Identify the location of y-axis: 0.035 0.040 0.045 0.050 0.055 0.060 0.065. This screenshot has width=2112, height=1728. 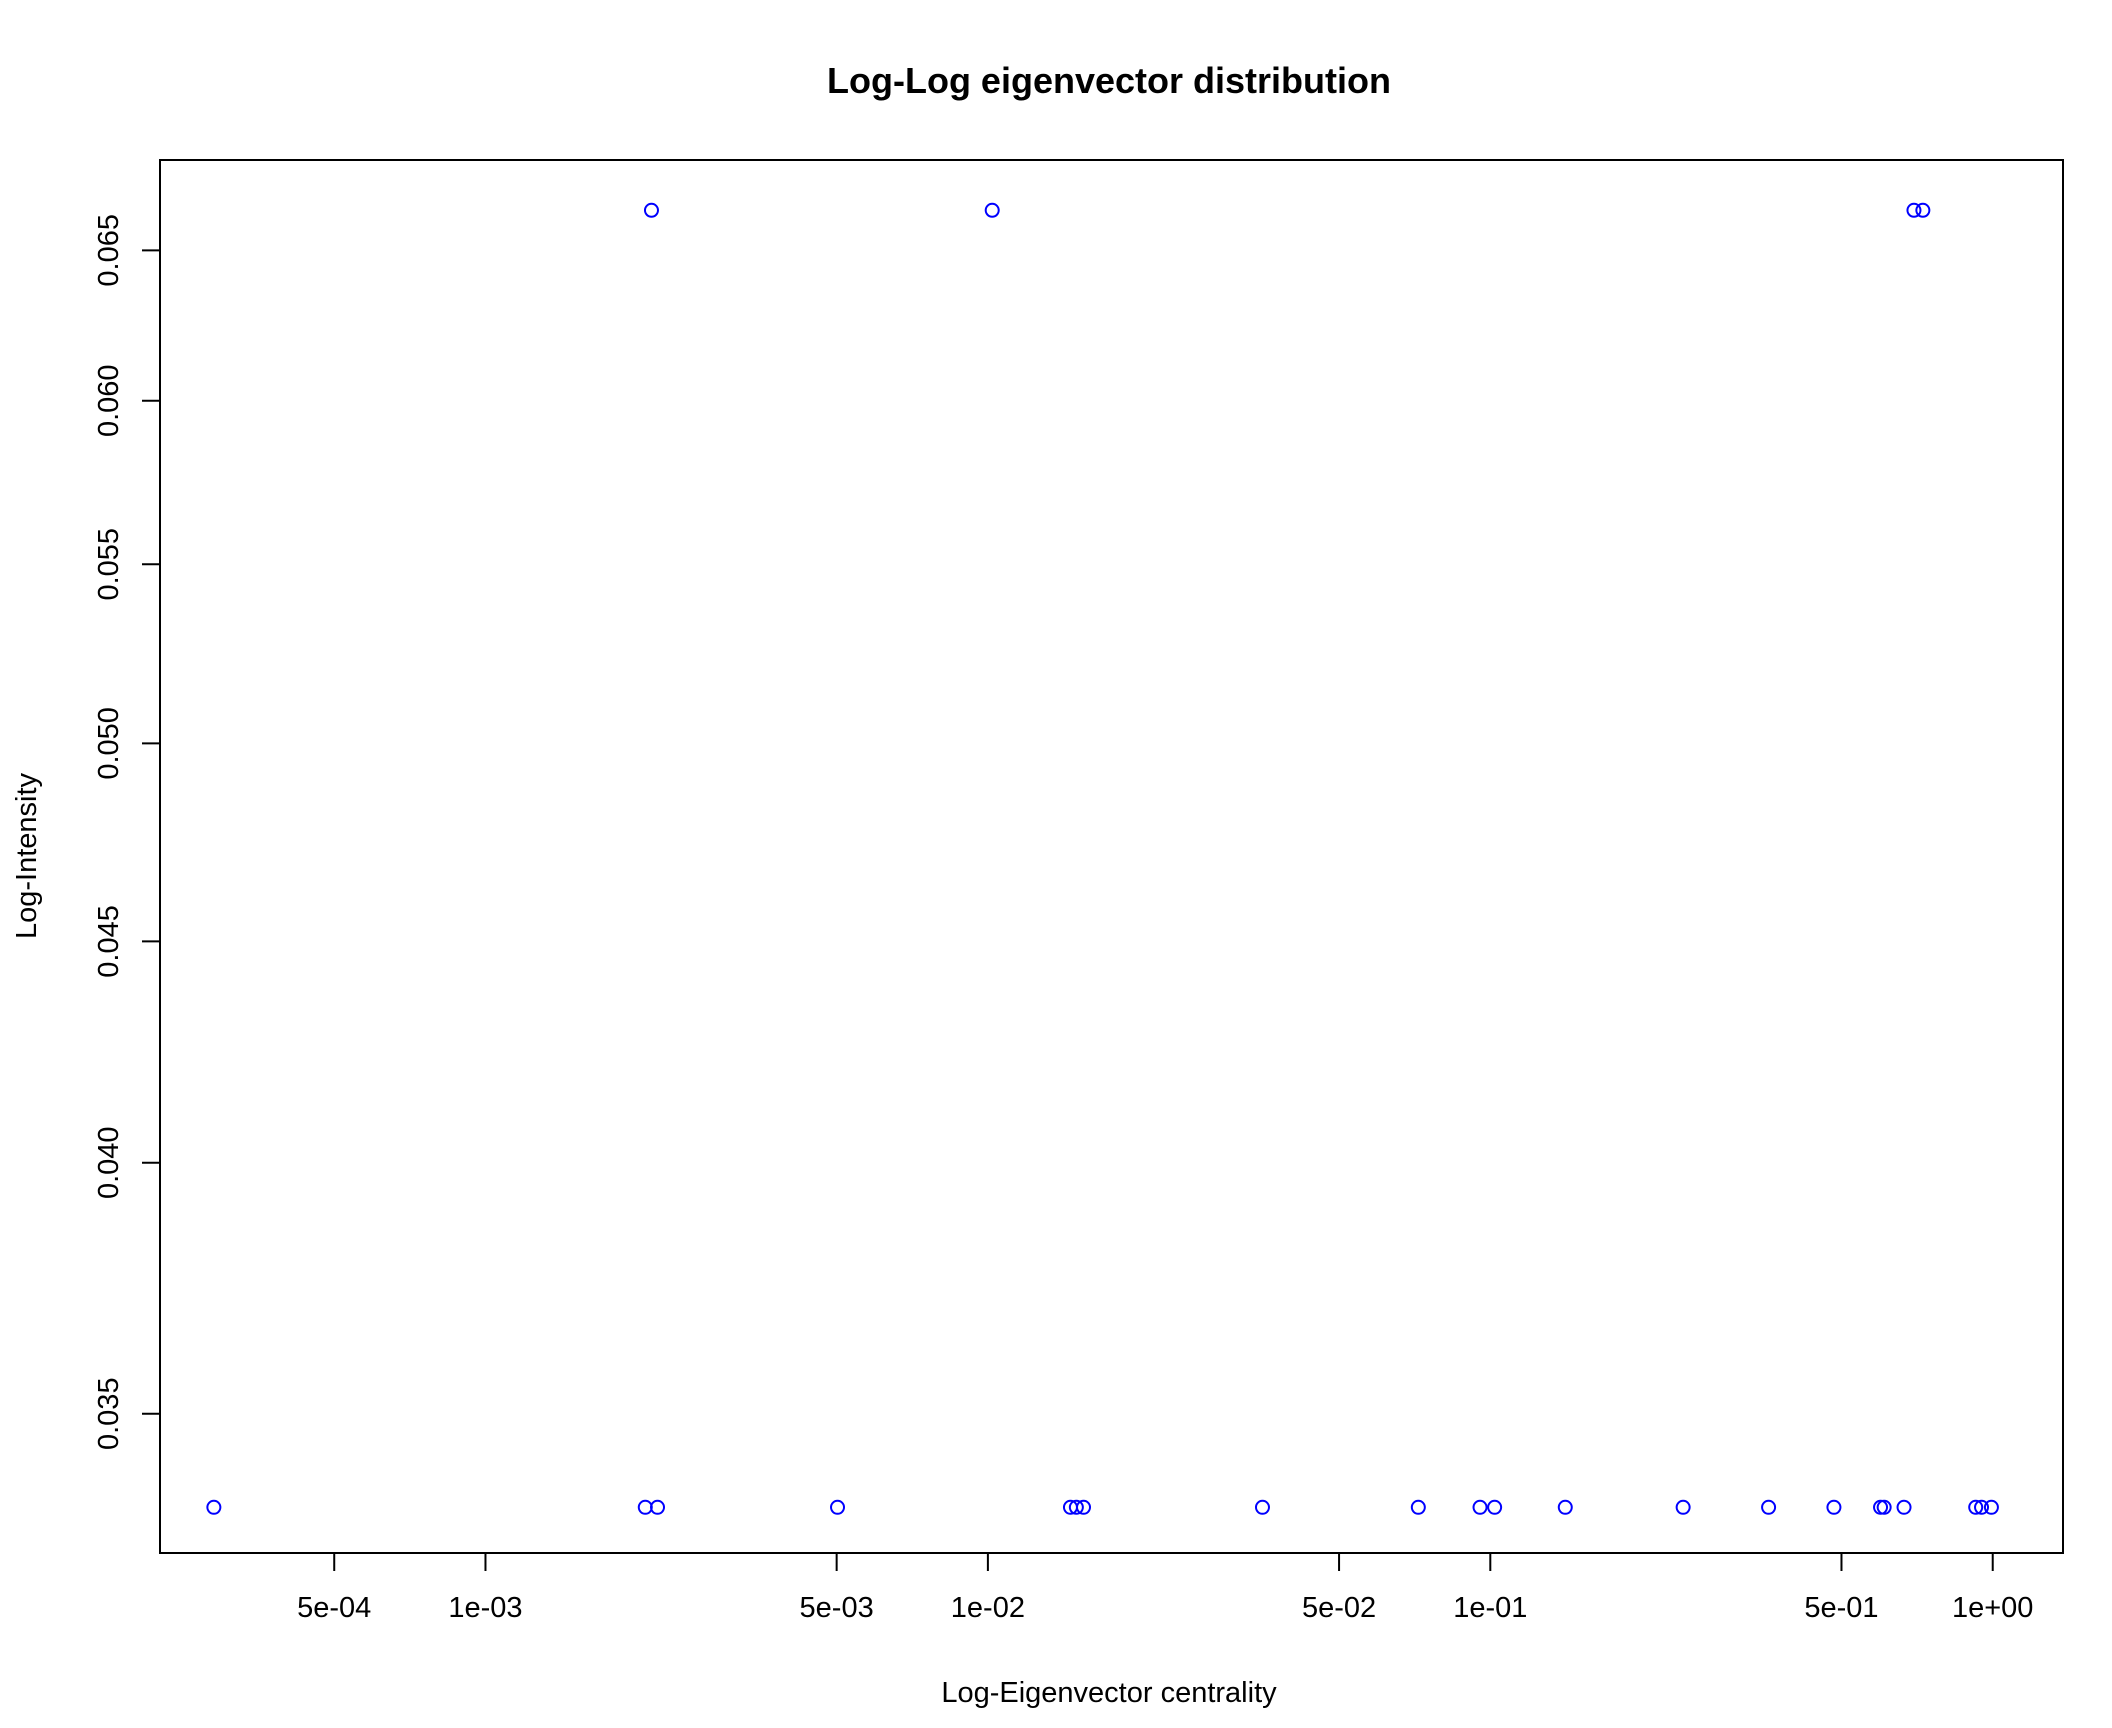
(127, 832).